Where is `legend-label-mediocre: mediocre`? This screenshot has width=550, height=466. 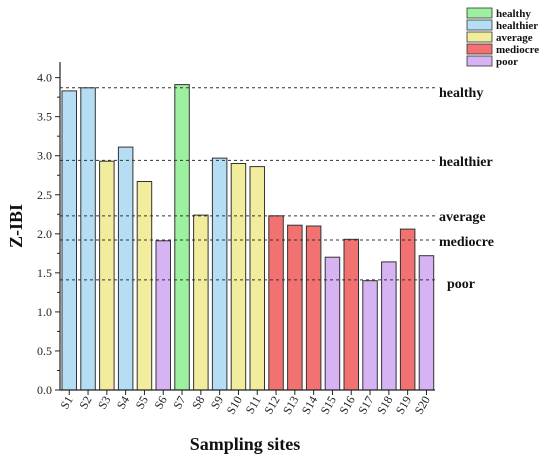
legend-label-mediocre: mediocre is located at coordinates (517, 50).